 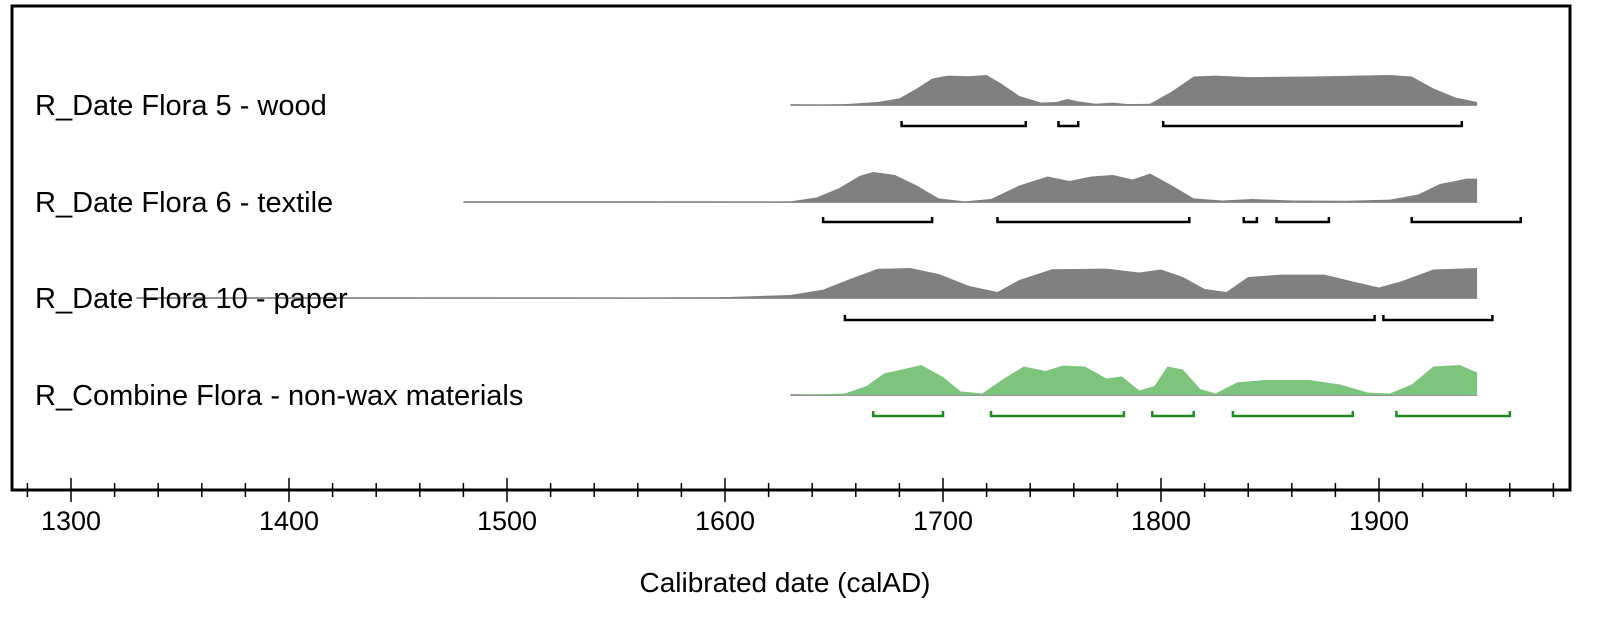 I want to click on row-label: R_Date Flora 10 - paper, so click(x=191, y=299).